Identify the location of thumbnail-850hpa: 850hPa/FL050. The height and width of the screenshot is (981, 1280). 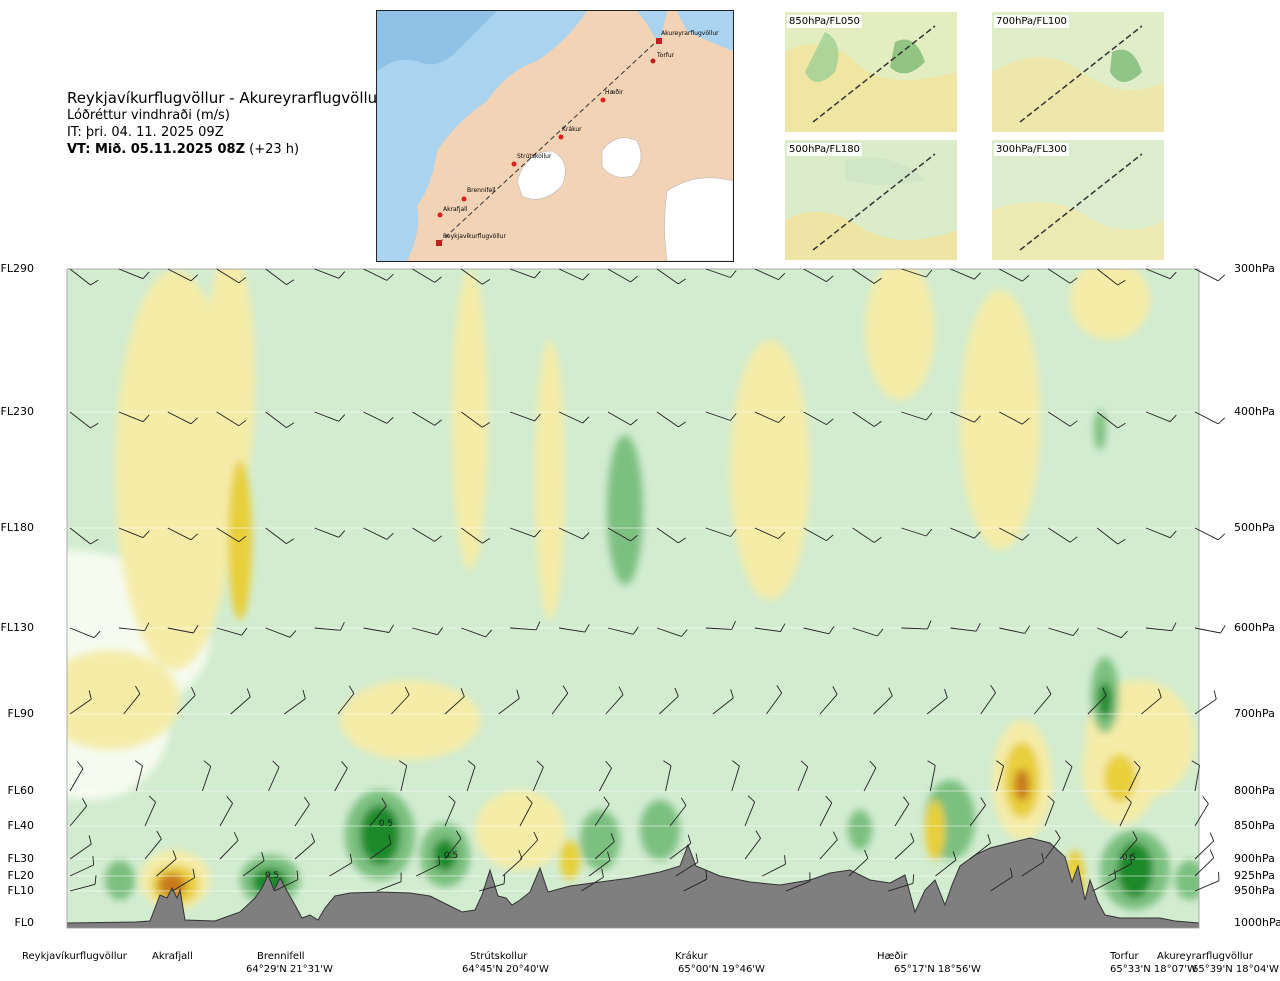
(871, 72).